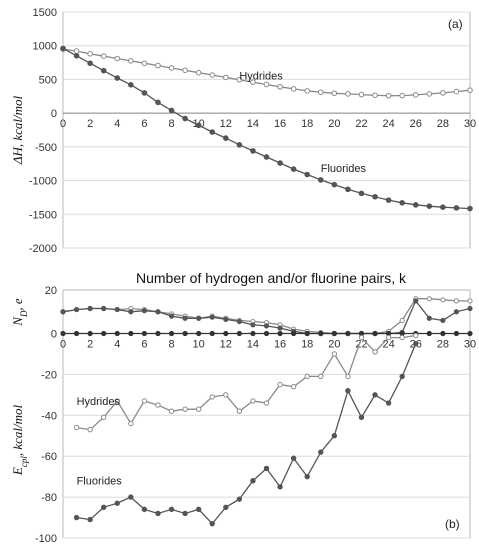 This screenshot has height=550, width=479. What do you see at coordinates (226, 124) in the screenshot?
I see `panel-a-x-tick-label: 12` at bounding box center [226, 124].